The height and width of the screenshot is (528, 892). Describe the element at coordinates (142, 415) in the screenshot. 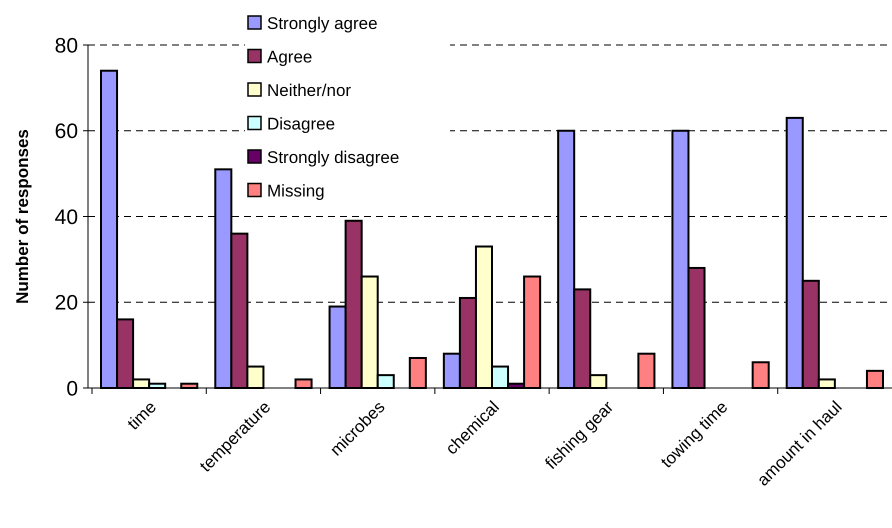

I see `x-tick-label: time` at that location.